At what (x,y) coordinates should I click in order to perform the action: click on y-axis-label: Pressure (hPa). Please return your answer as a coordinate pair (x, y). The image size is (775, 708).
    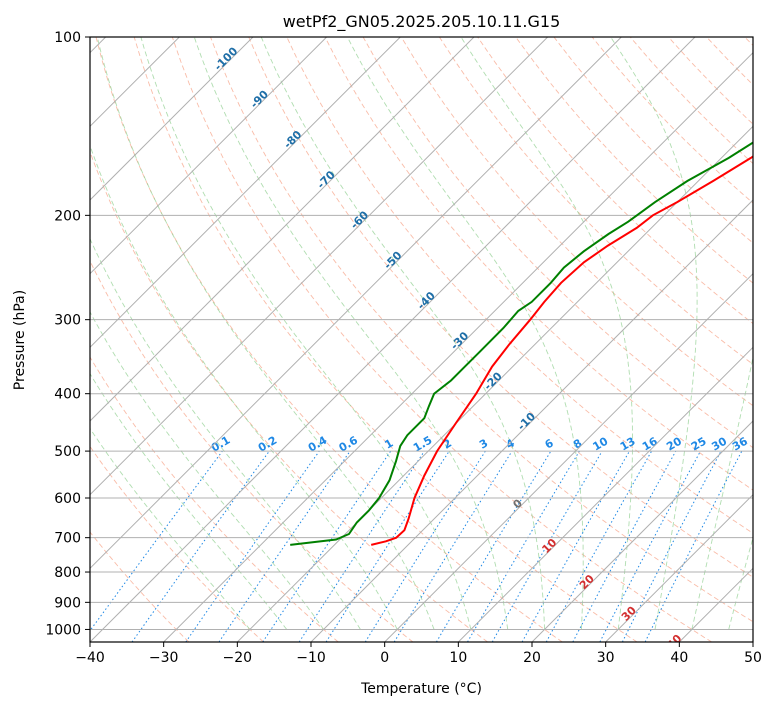
    Looking at the image, I should click on (20, 340).